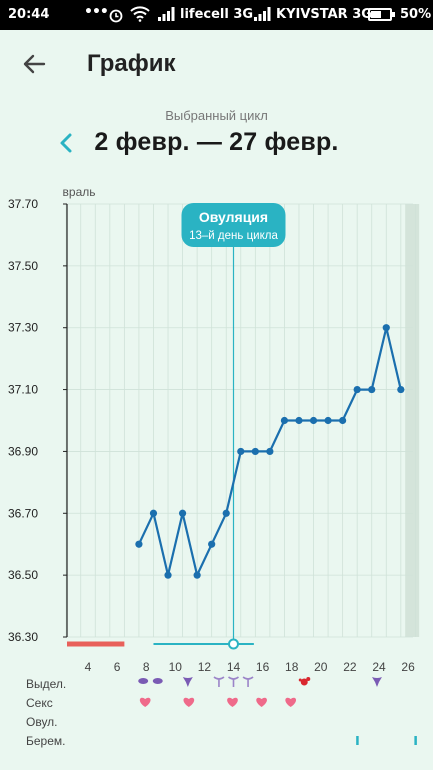 The height and width of the screenshot is (770, 433). Describe the element at coordinates (23, 513) in the screenshot. I see `y-tick-label: 36.70` at that location.